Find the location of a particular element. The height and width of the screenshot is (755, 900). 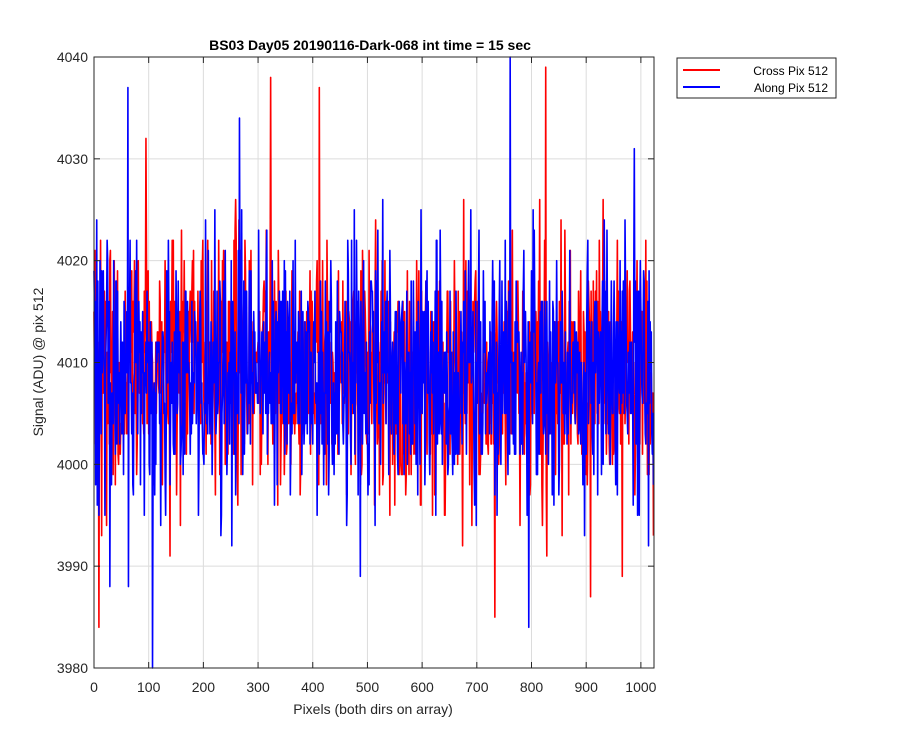

y-tick-label: 4000 is located at coordinates (72, 464).